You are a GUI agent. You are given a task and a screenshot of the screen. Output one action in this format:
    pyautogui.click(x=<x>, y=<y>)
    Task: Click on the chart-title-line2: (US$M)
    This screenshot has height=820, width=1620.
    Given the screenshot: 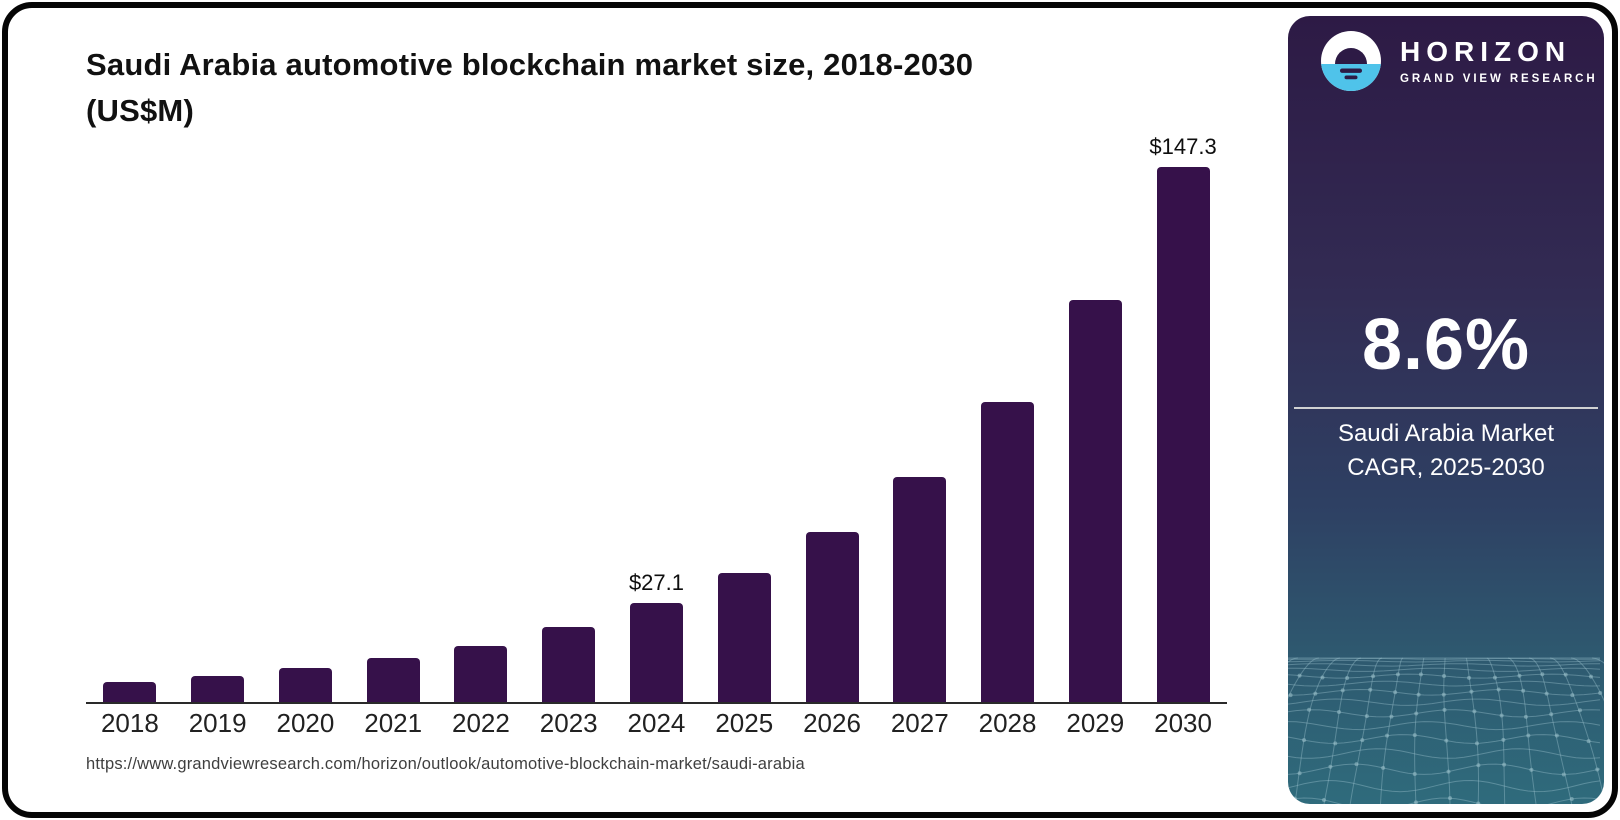 What is the action you would take?
    pyautogui.click(x=140, y=110)
    